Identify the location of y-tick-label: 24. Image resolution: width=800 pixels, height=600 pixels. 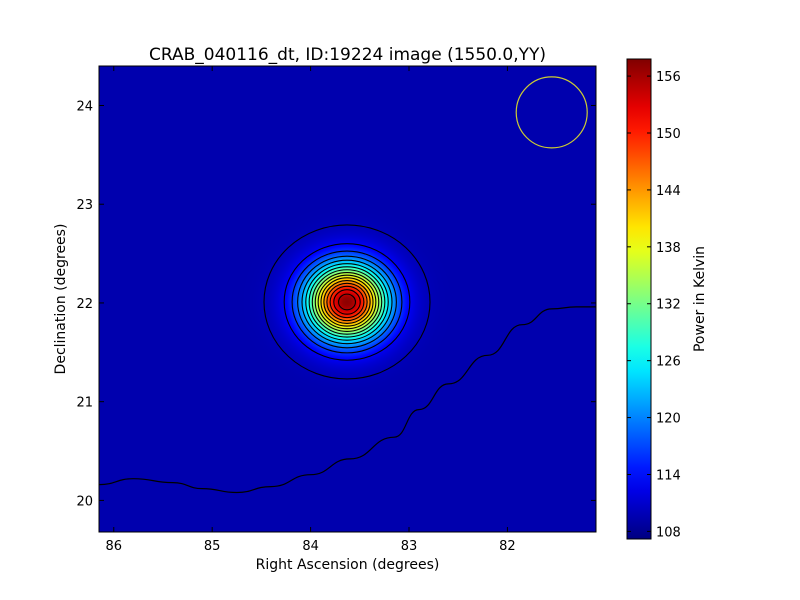
(84, 106).